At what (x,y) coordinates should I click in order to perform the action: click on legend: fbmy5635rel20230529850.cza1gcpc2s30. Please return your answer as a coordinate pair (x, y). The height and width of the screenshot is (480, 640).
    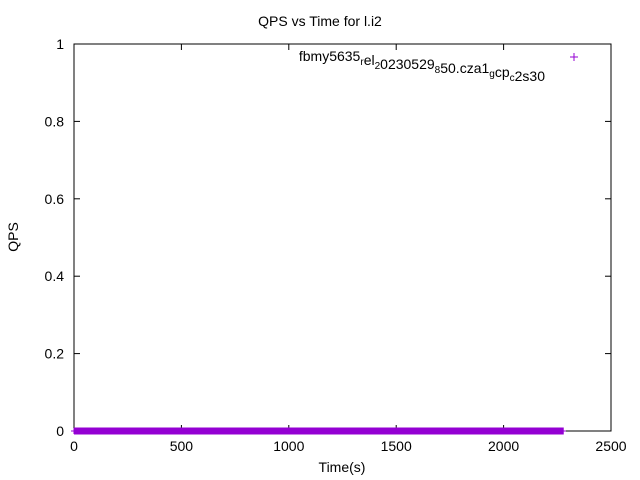
    Looking at the image, I should click on (438, 66).